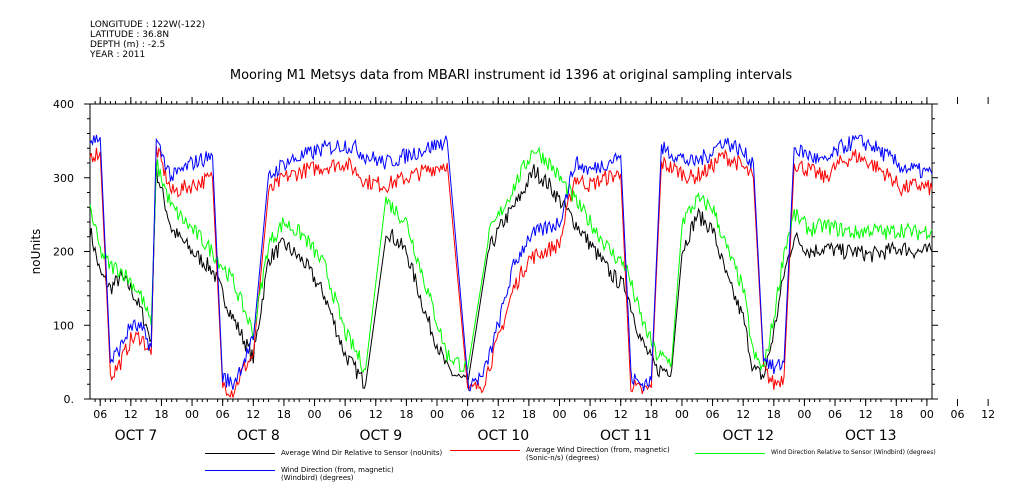 The image size is (1009, 504). What do you see at coordinates (284, 414) in the screenshot?
I see `x-tick-label-6: 18` at bounding box center [284, 414].